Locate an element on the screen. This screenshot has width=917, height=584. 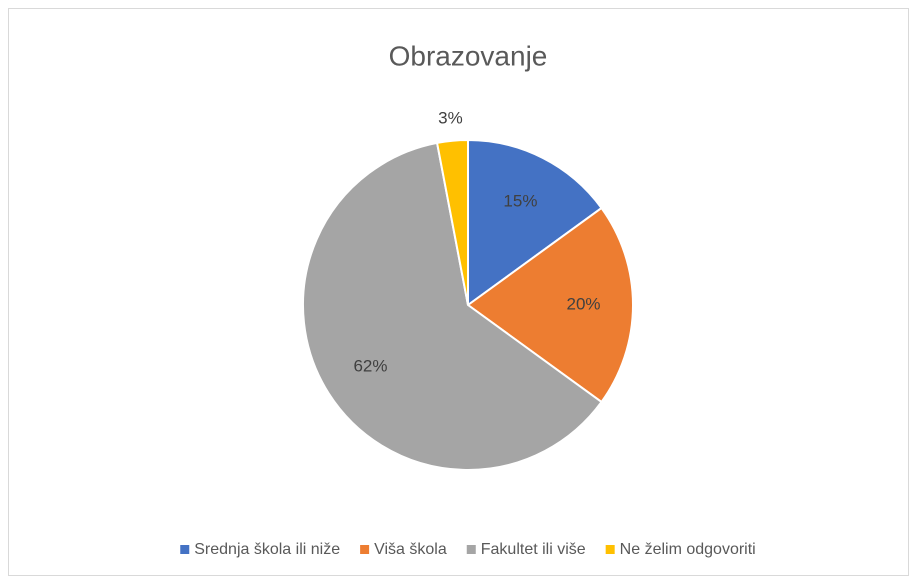
data-label: 3% is located at coordinates (450, 117).